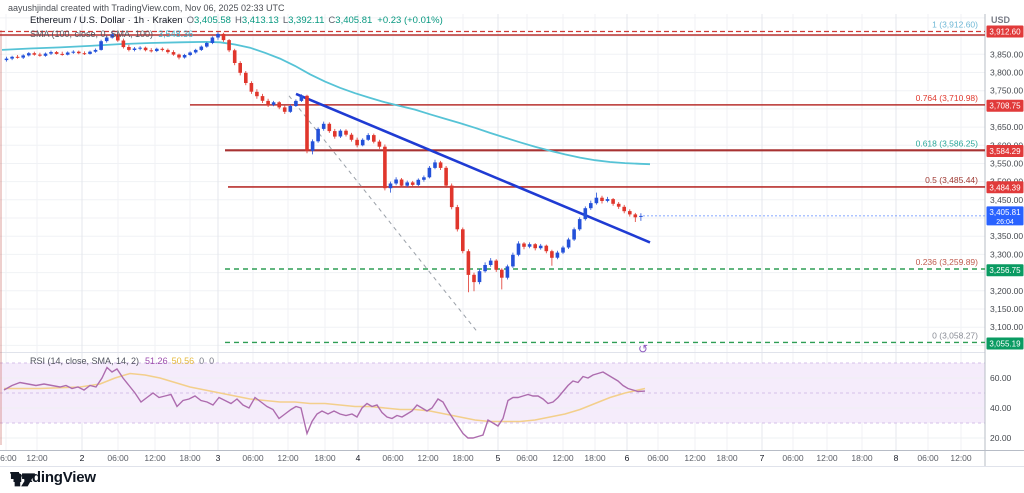 The width and height of the screenshot is (1024, 493). I want to click on price-axis-currency: USD, so click(1001, 20).